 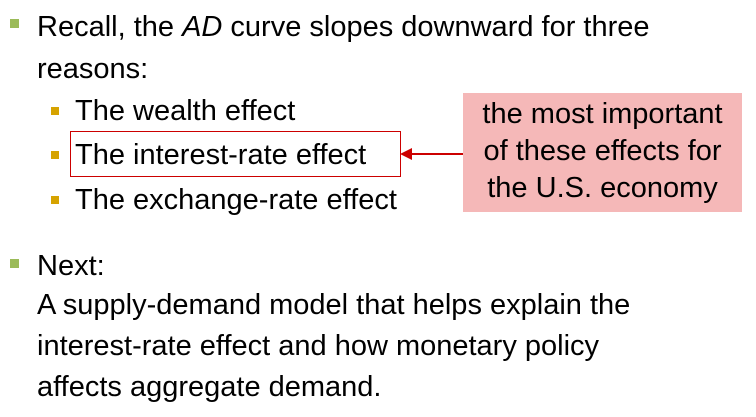 What do you see at coordinates (221, 155) in the screenshot?
I see `sub-item-interest-rate: The interest-rate effect` at bounding box center [221, 155].